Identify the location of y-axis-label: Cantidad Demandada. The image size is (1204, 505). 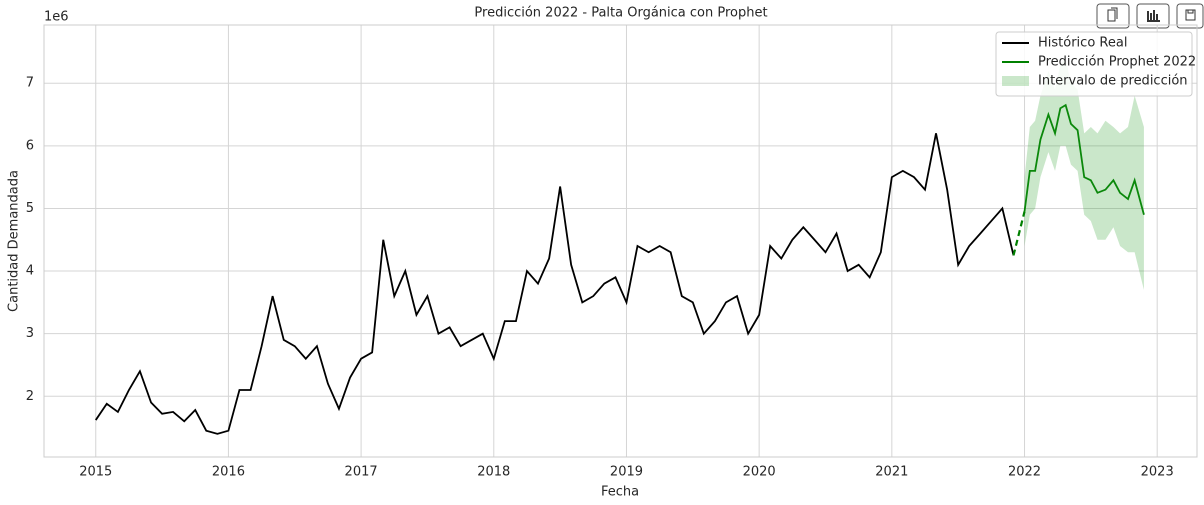
(14, 241).